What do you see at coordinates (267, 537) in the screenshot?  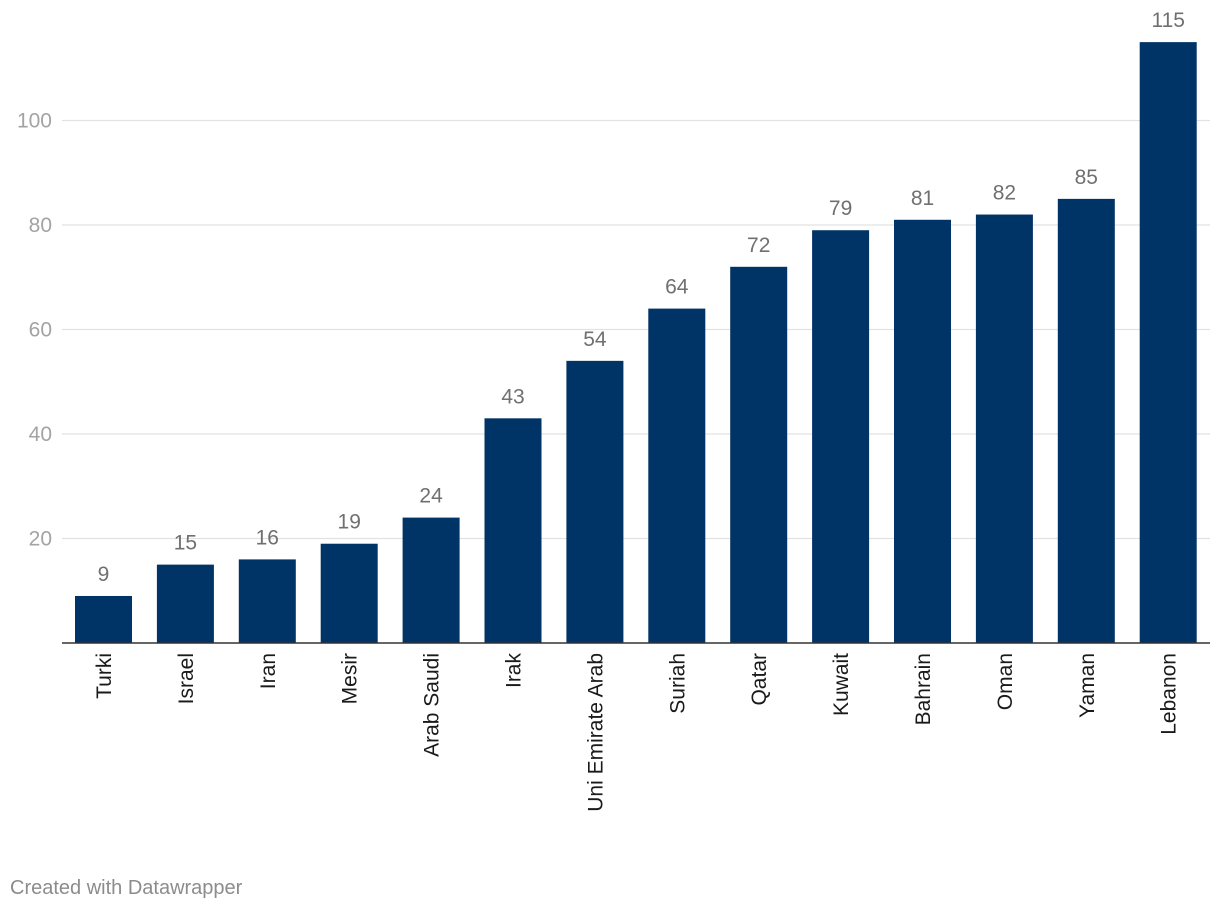 I see `value-label: 16` at bounding box center [267, 537].